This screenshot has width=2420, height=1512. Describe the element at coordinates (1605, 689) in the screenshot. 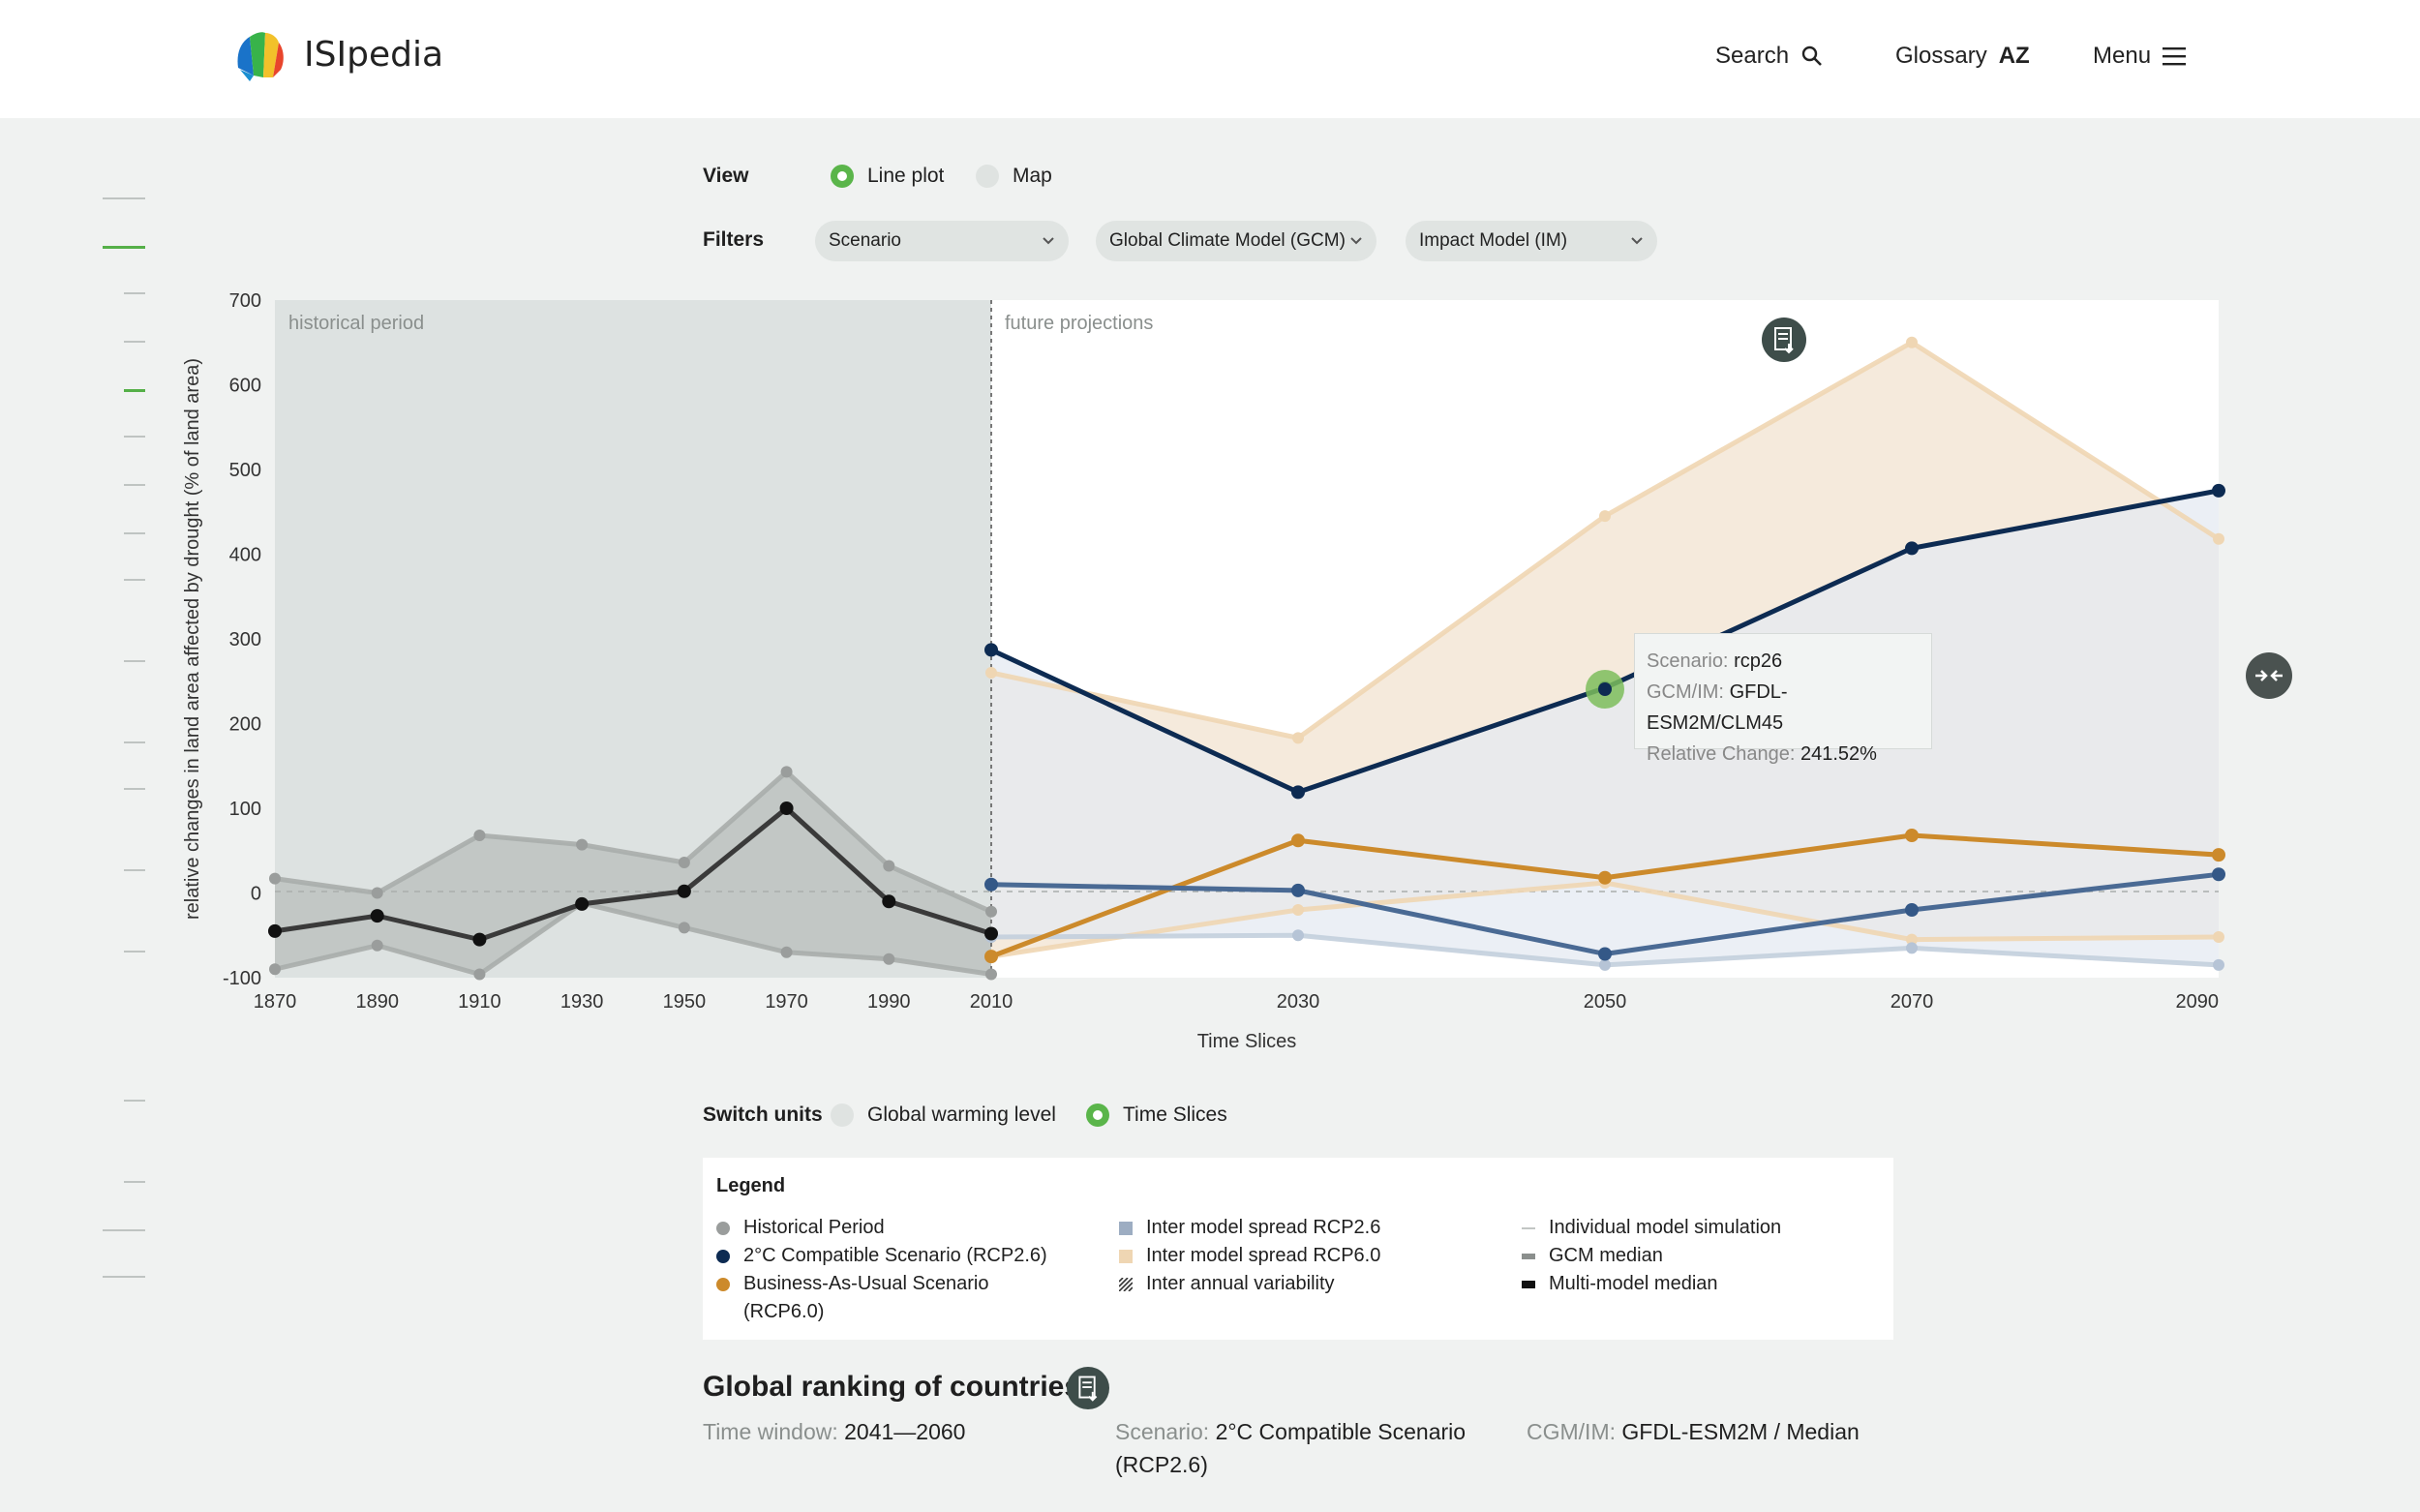

I see `hover-point` at that location.